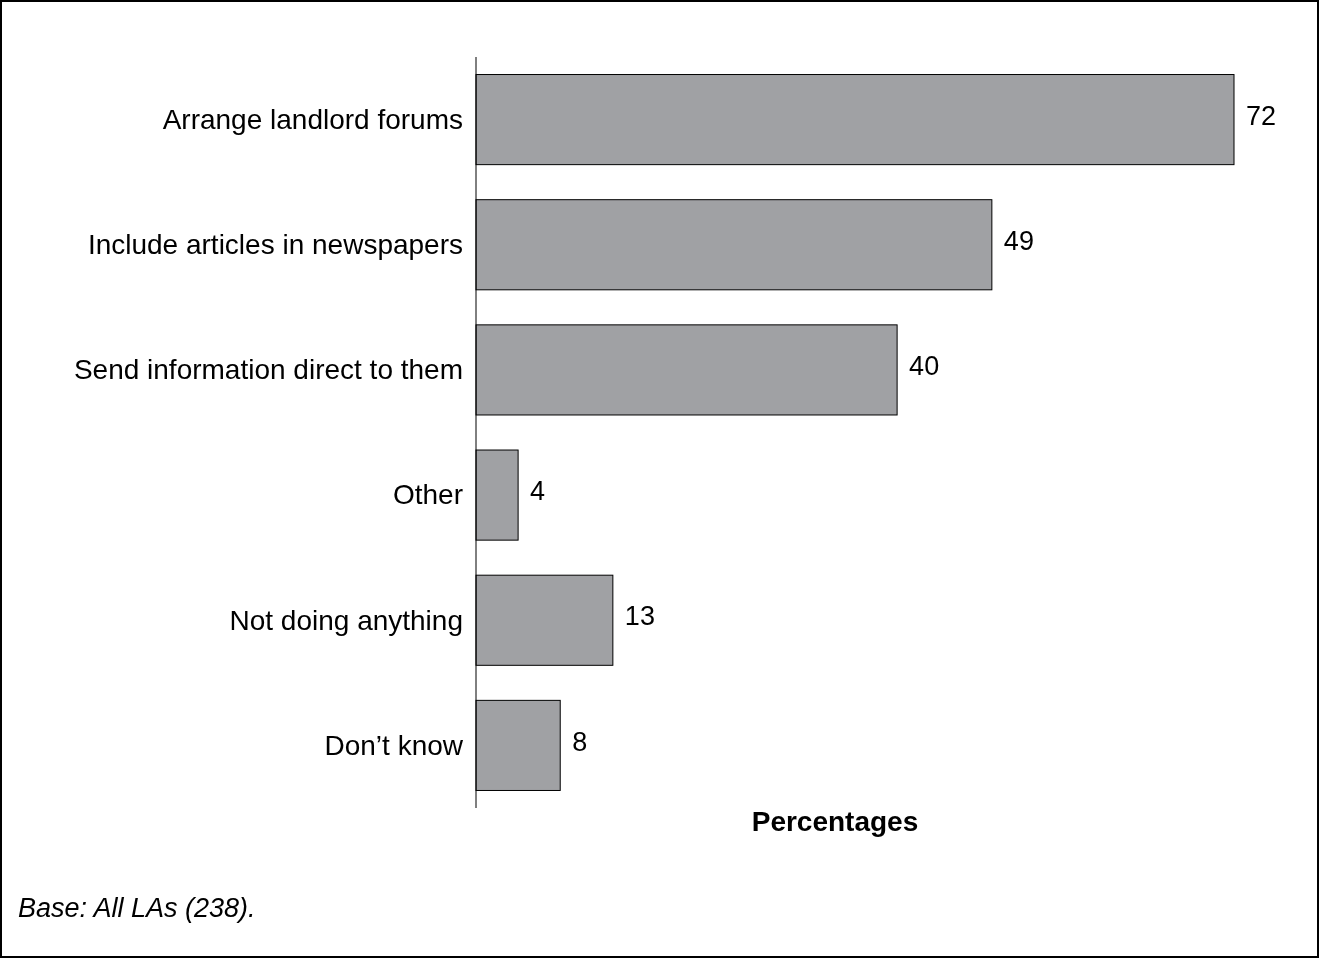 The image size is (1319, 958). I want to click on y-tick-label: Other, so click(427, 495).